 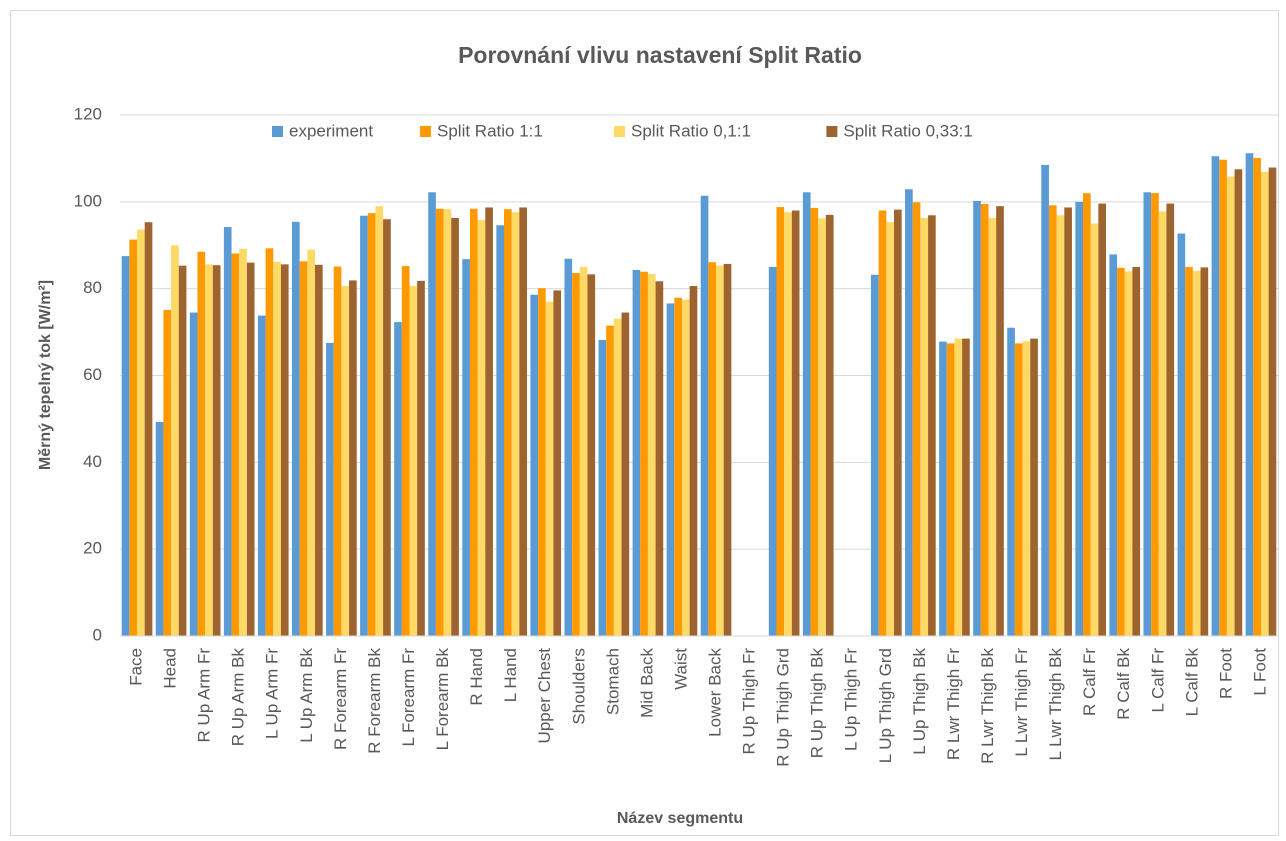 What do you see at coordinates (442, 699) in the screenshot?
I see `x-tick-label: L Forearm Bk` at bounding box center [442, 699].